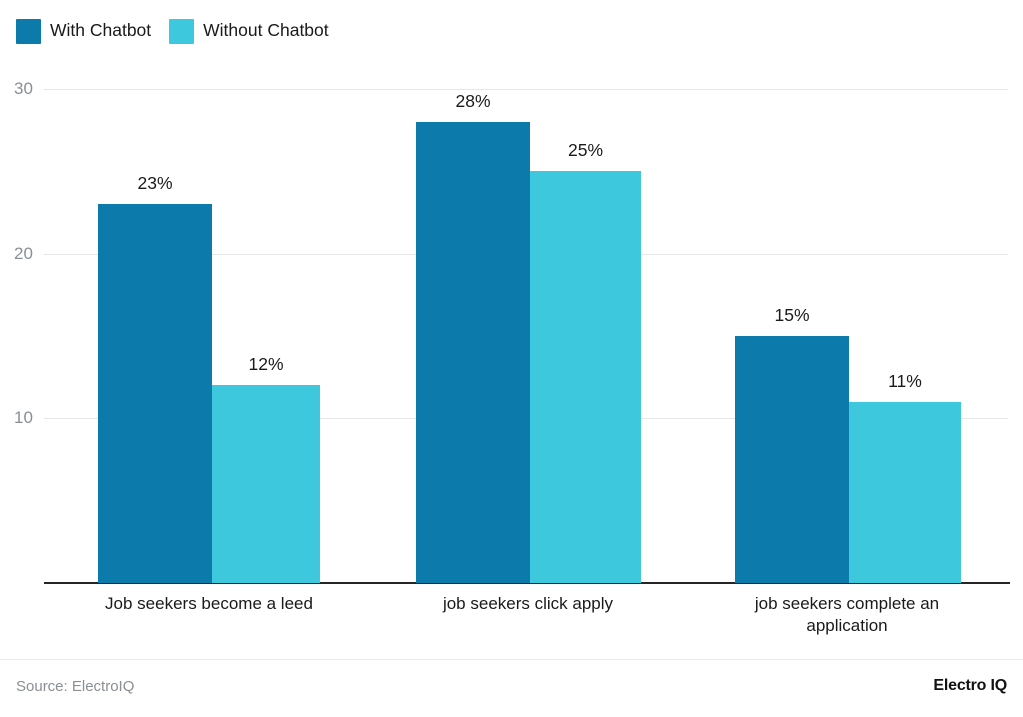 This screenshot has width=1023, height=717. Describe the element at coordinates (266, 364) in the screenshot. I see `bar-without-chatbot-leed-value-label: 12%` at that location.